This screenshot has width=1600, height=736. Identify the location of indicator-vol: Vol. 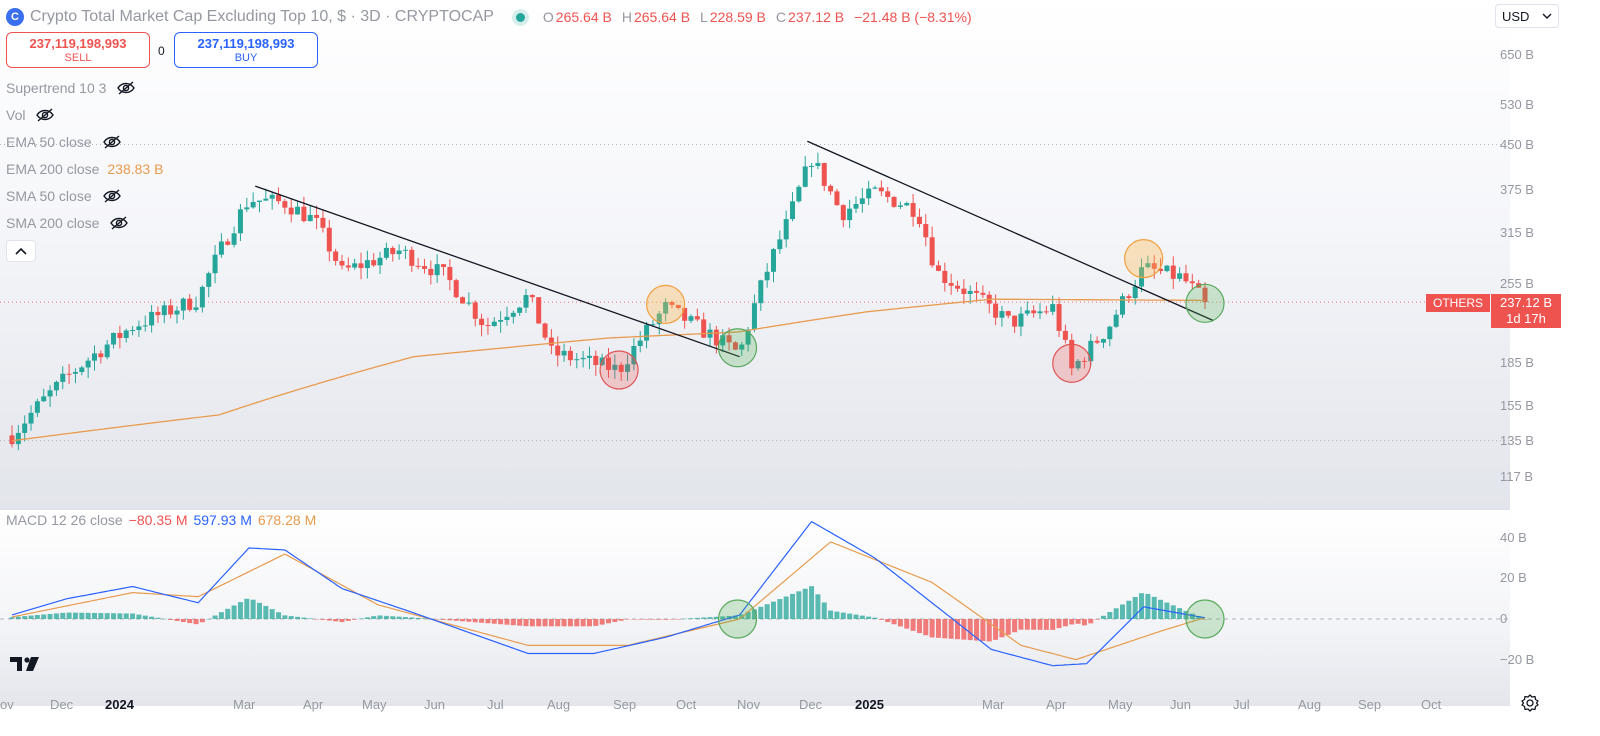
(30, 115).